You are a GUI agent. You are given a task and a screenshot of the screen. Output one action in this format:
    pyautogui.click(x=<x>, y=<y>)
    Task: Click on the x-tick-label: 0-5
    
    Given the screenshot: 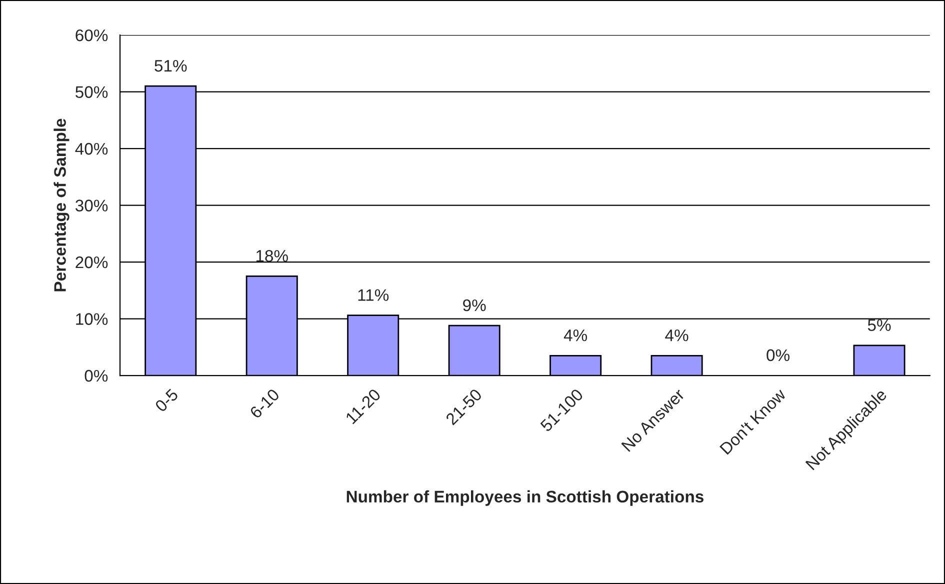 What is the action you would take?
    pyautogui.click(x=166, y=400)
    